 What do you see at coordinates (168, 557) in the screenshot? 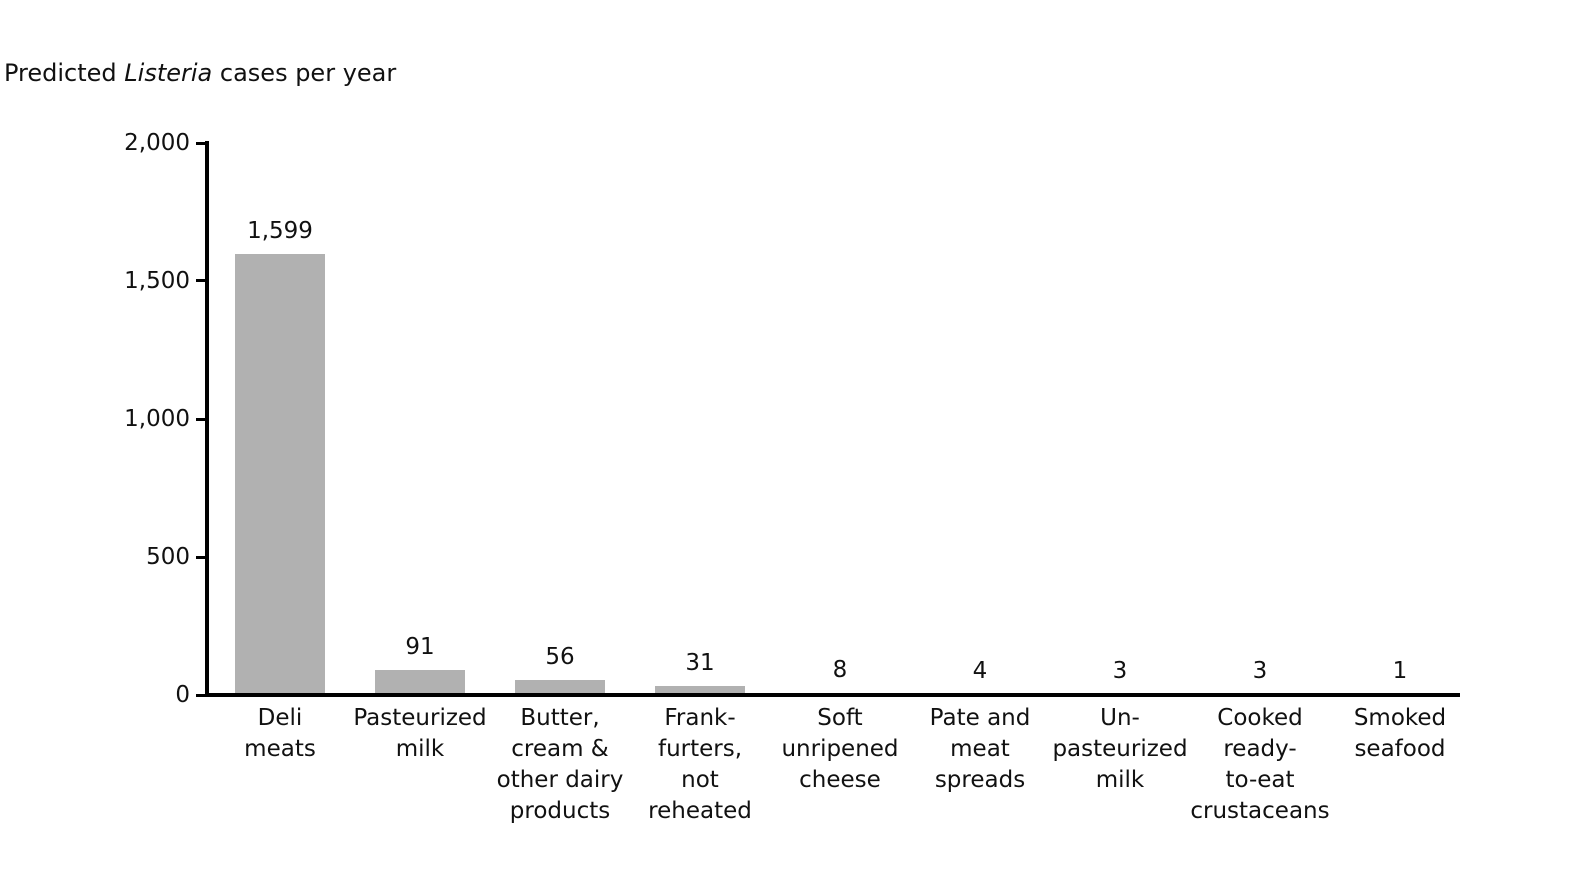
I see `y-axis-tick-label: 500` at bounding box center [168, 557].